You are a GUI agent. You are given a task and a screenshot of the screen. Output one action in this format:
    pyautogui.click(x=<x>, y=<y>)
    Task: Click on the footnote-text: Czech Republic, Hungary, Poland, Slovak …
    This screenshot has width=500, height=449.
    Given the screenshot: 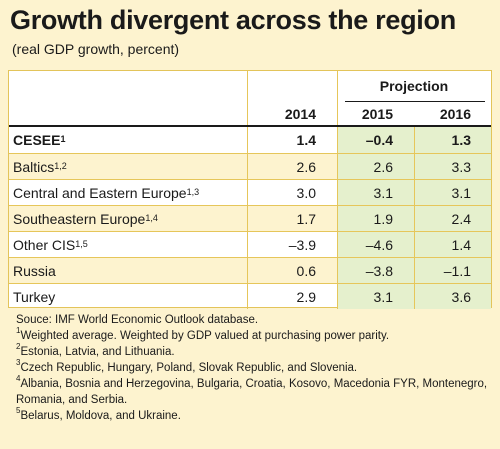 What is the action you would take?
    pyautogui.click(x=189, y=368)
    